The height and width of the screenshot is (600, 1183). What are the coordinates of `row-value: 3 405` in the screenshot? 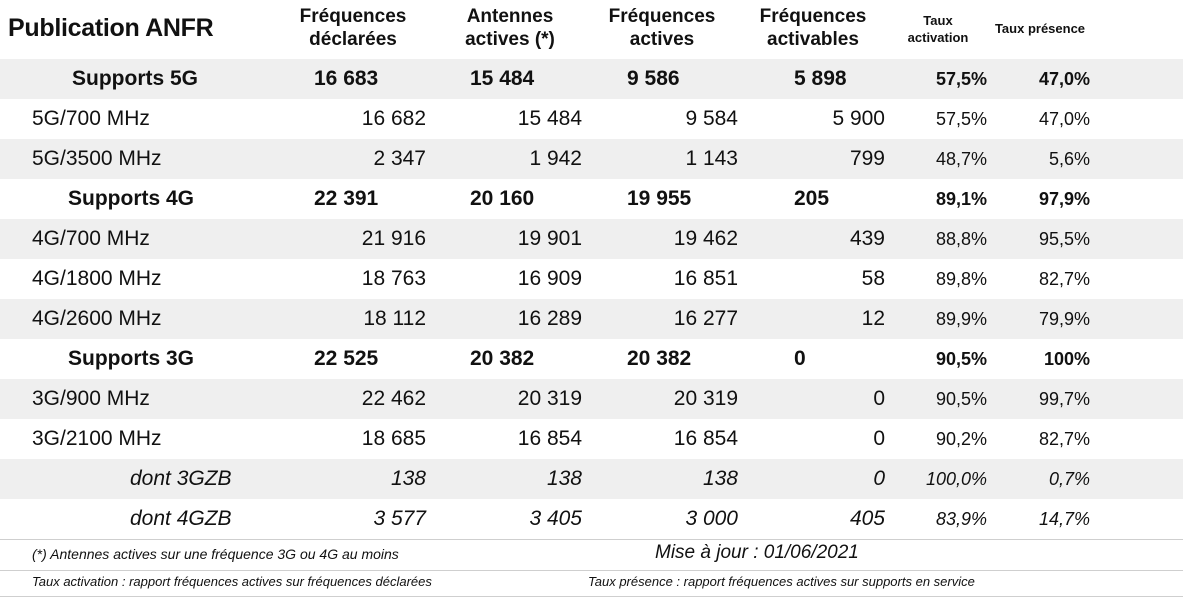 It's located at (555, 518).